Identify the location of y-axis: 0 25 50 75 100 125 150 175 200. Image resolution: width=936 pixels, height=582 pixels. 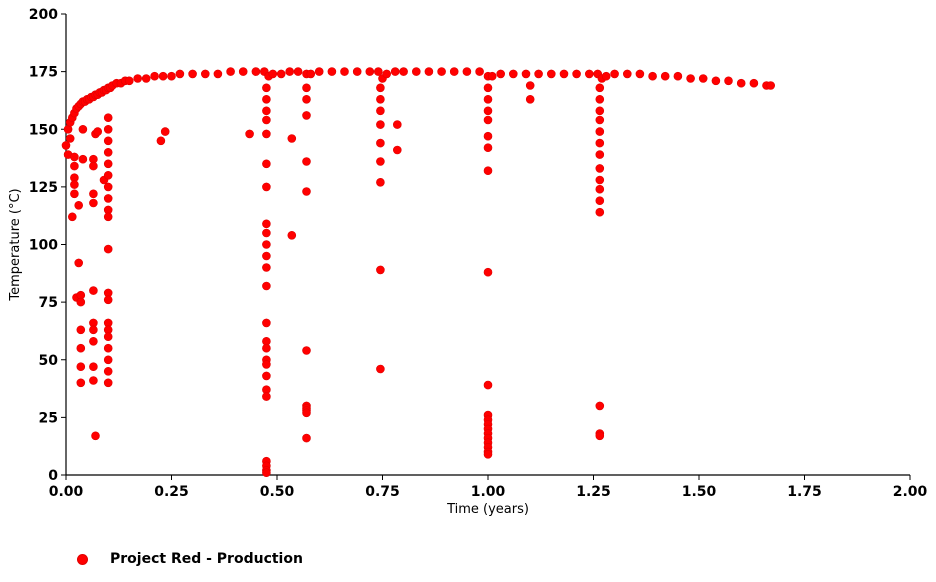
(47, 245).